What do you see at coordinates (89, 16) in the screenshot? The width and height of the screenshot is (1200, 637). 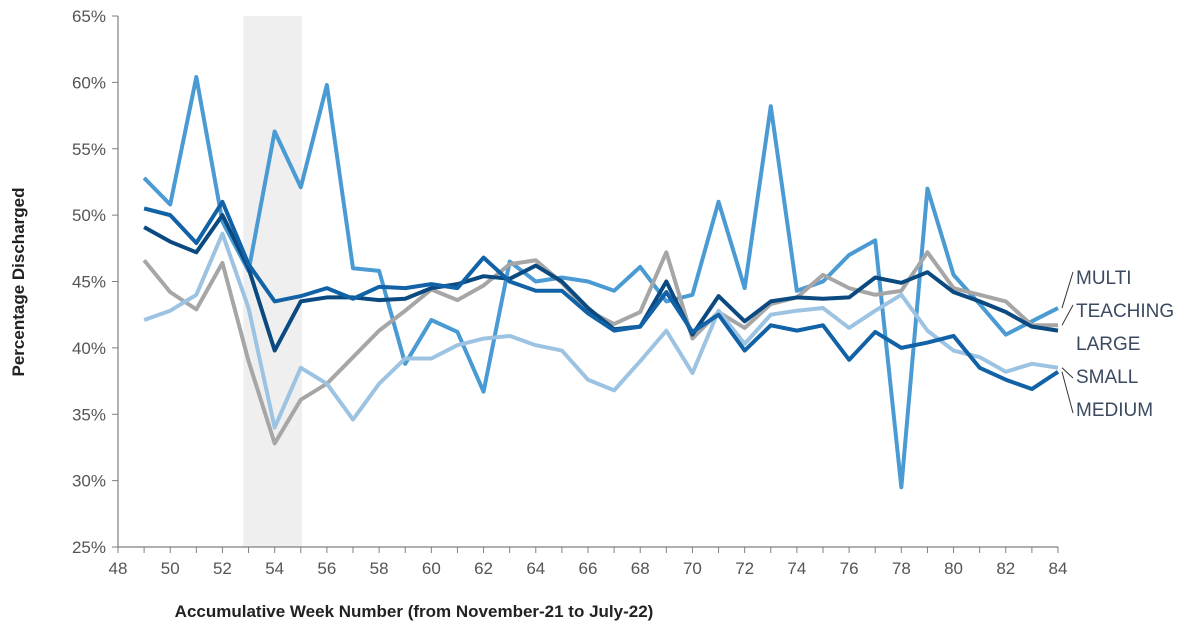 I see `y-tick-label: 65%` at bounding box center [89, 16].